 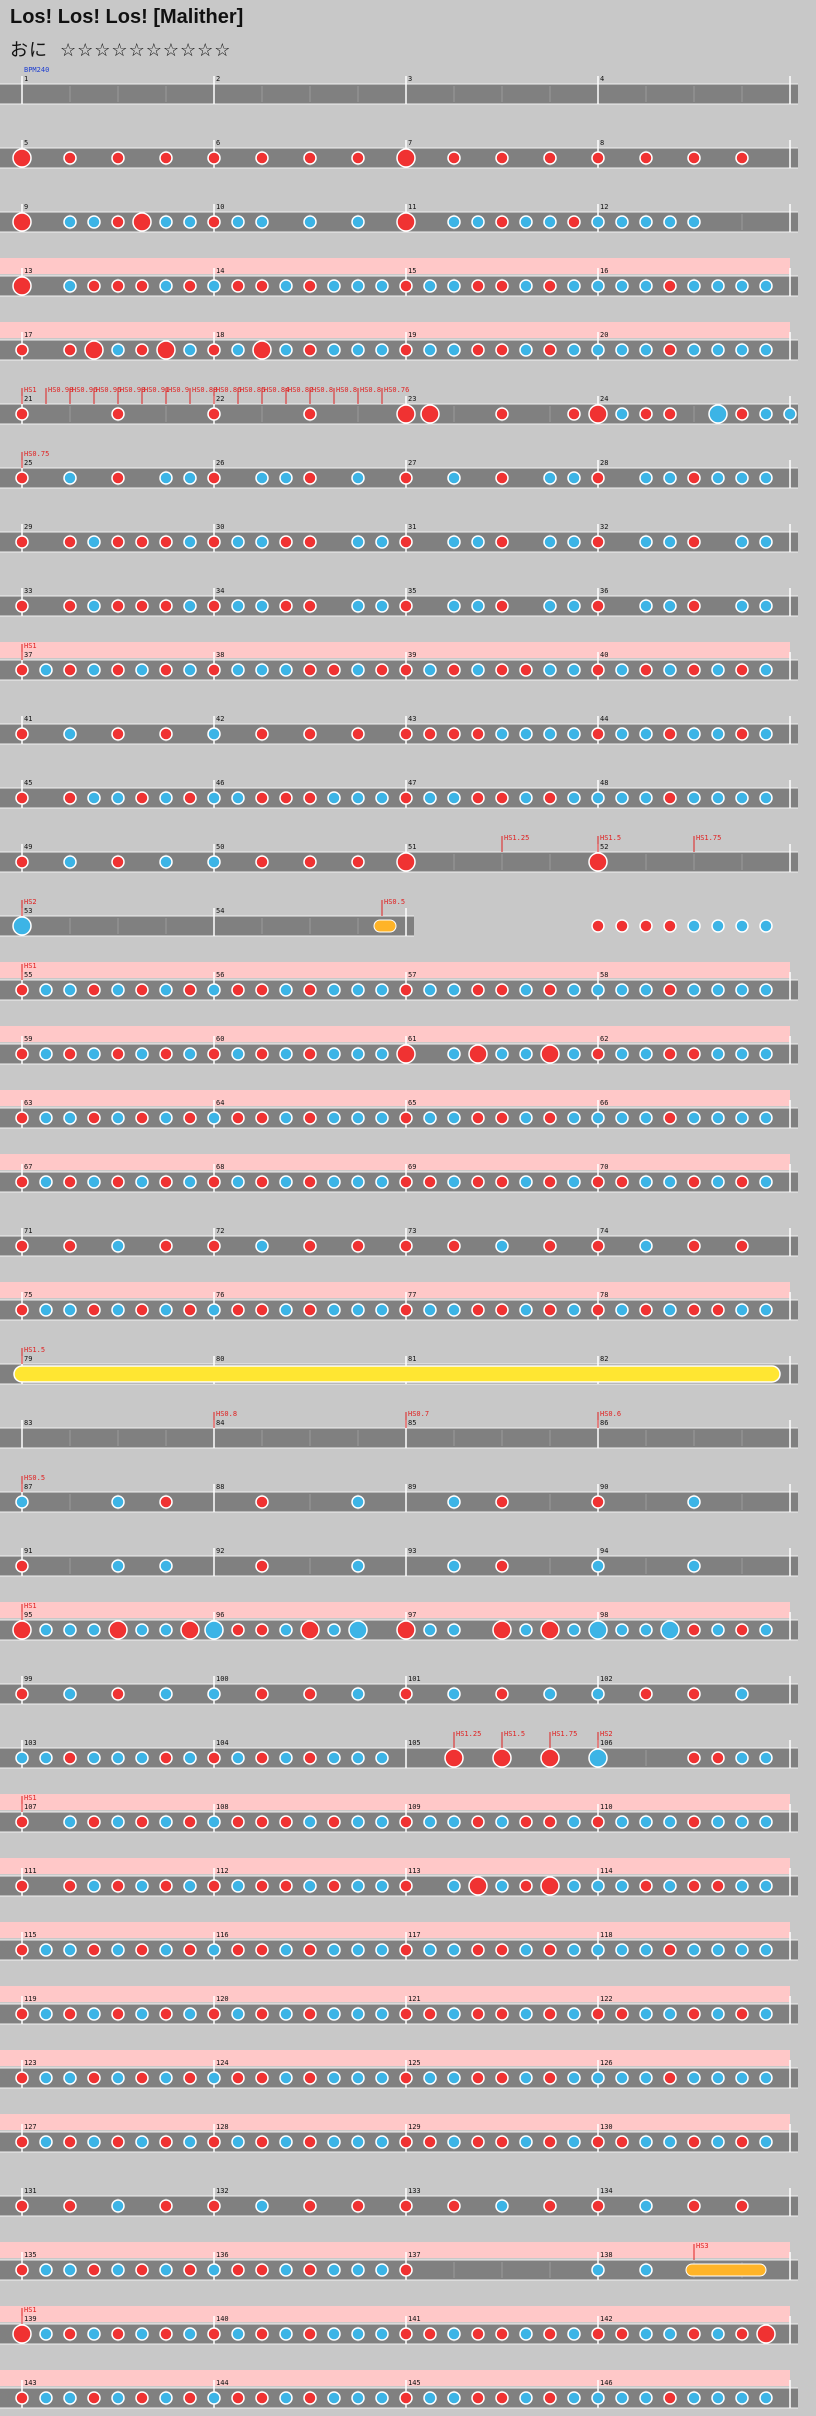 What do you see at coordinates (610, 838) in the screenshot?
I see `speed-label: HS1.5` at bounding box center [610, 838].